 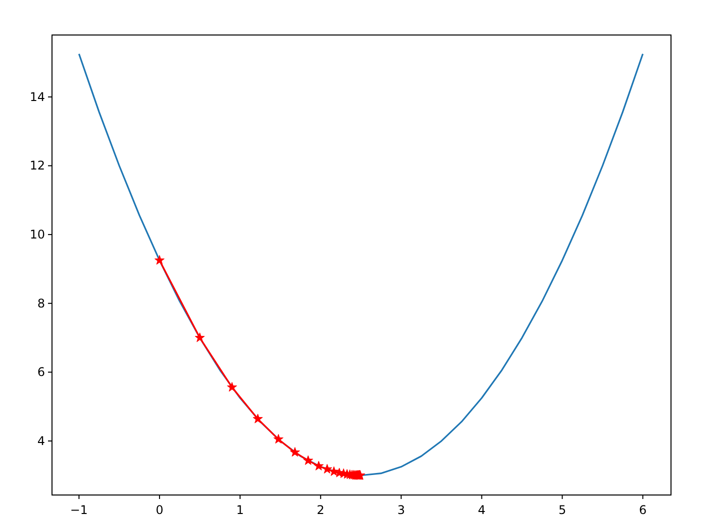 I want to click on y-tick-label: 8, so click(x=41, y=303).